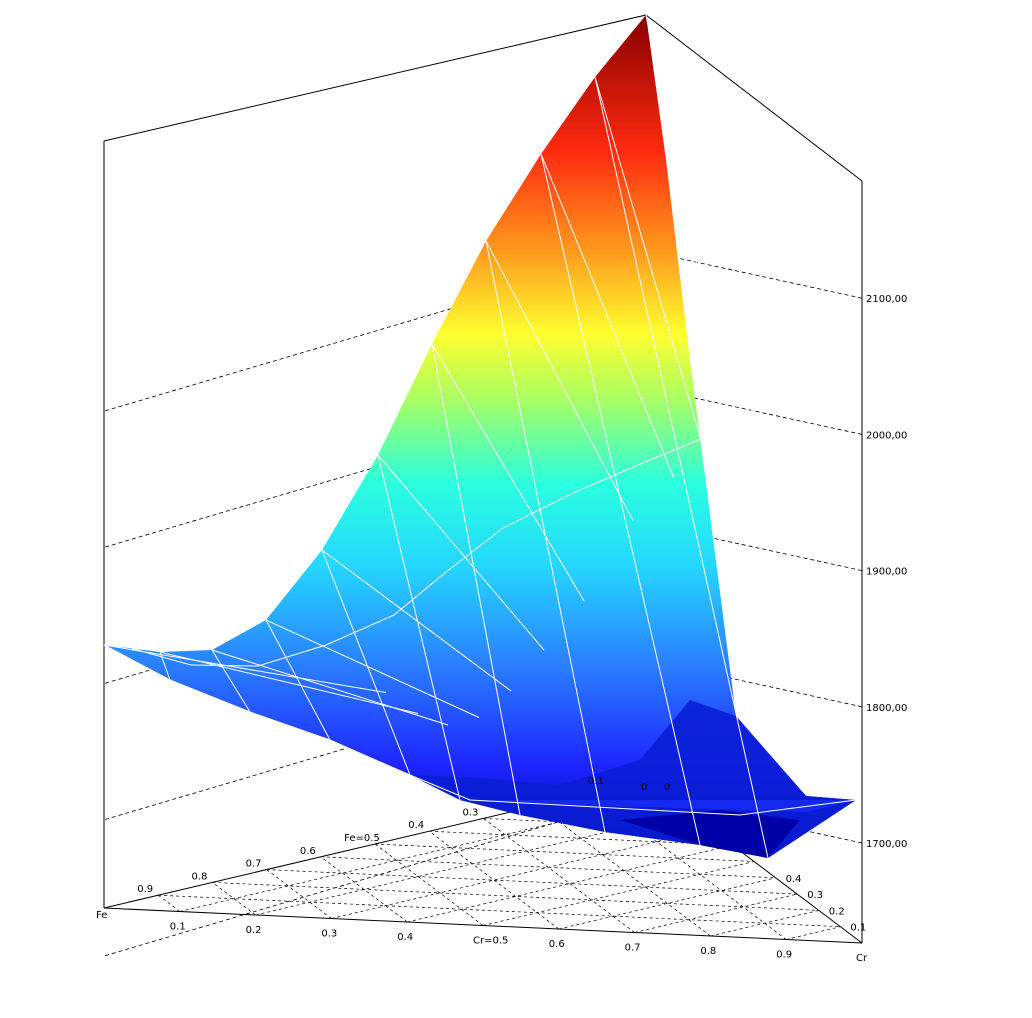 This screenshot has width=1032, height=1018. I want to click on fe-tick-label-4: Fe=0.5, so click(362, 838).